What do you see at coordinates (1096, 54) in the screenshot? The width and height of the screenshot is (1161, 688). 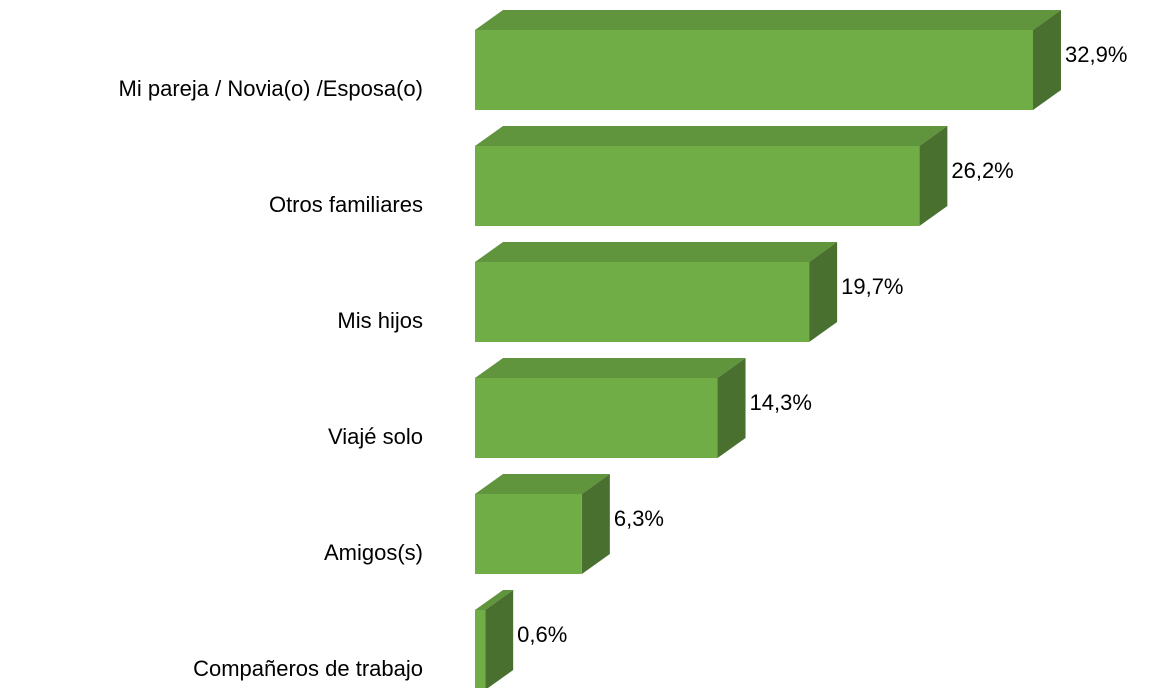 I see `value-label: 32,9%` at bounding box center [1096, 54].